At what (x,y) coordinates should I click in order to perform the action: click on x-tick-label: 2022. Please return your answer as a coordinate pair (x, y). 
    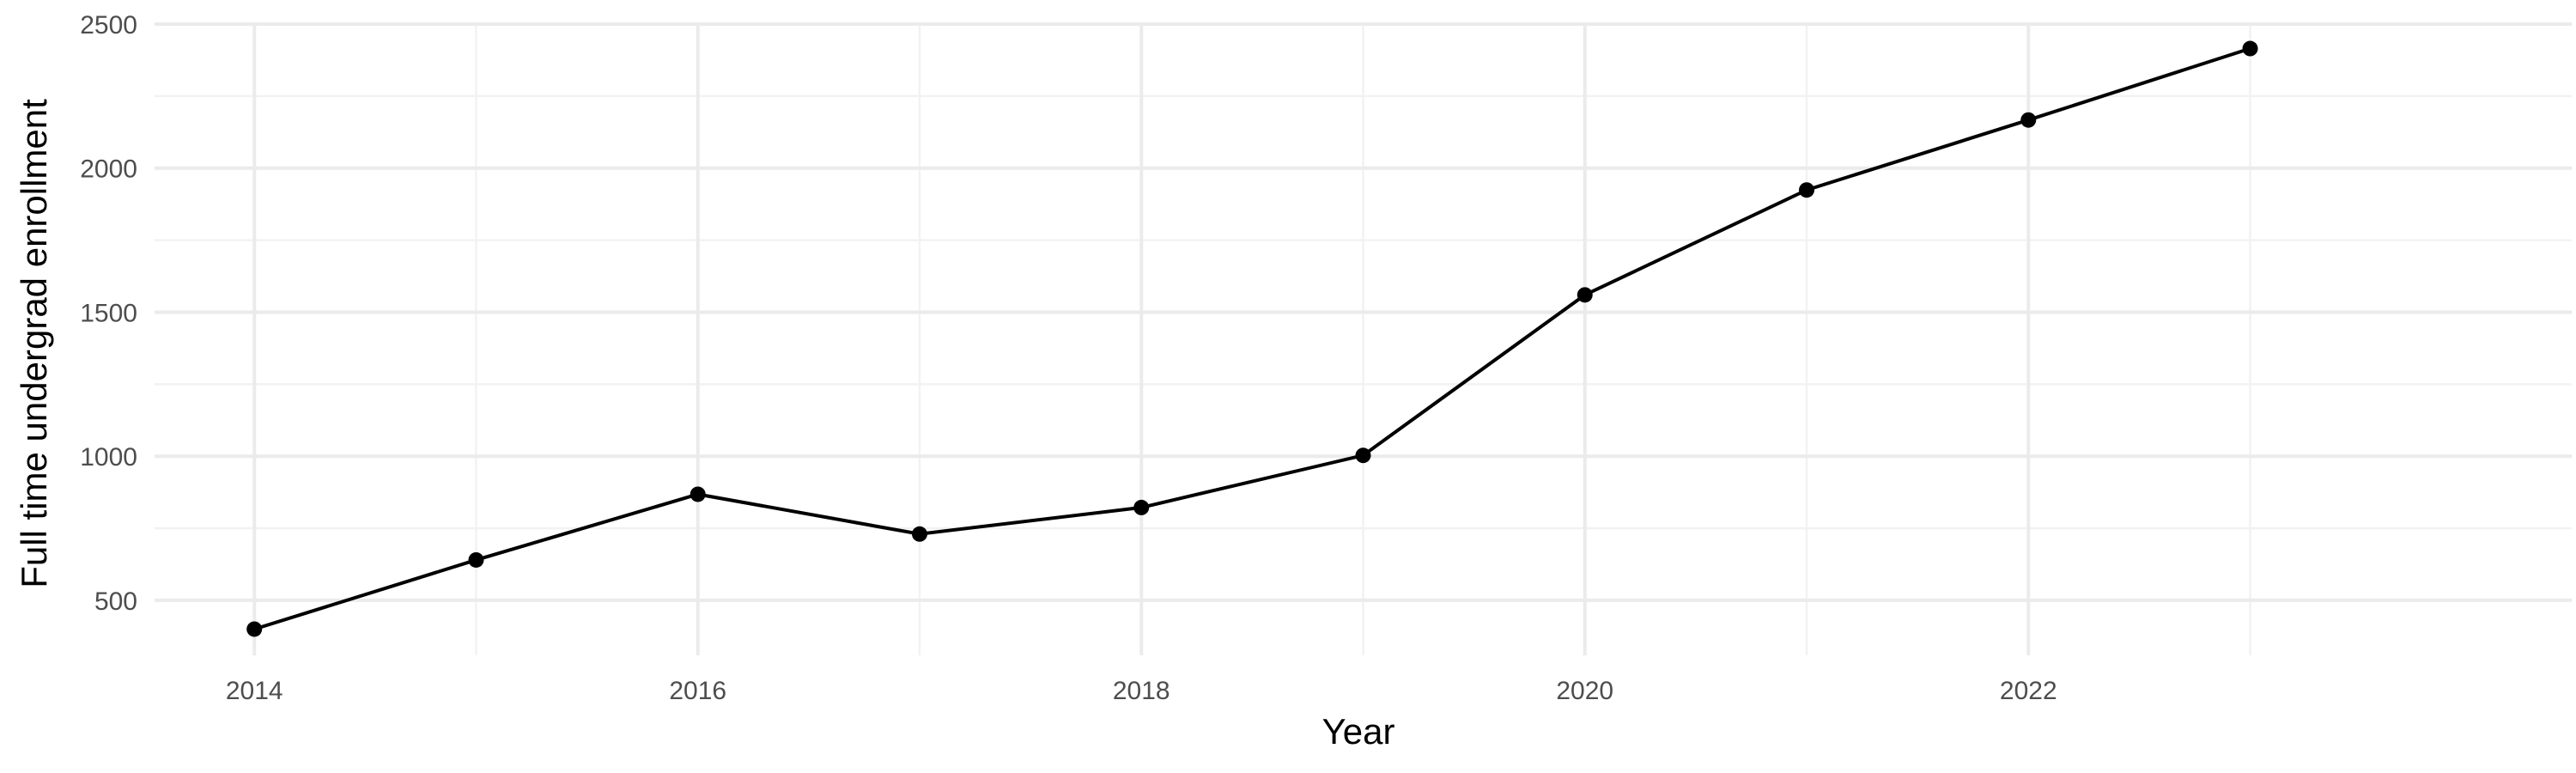
    Looking at the image, I should click on (2028, 691).